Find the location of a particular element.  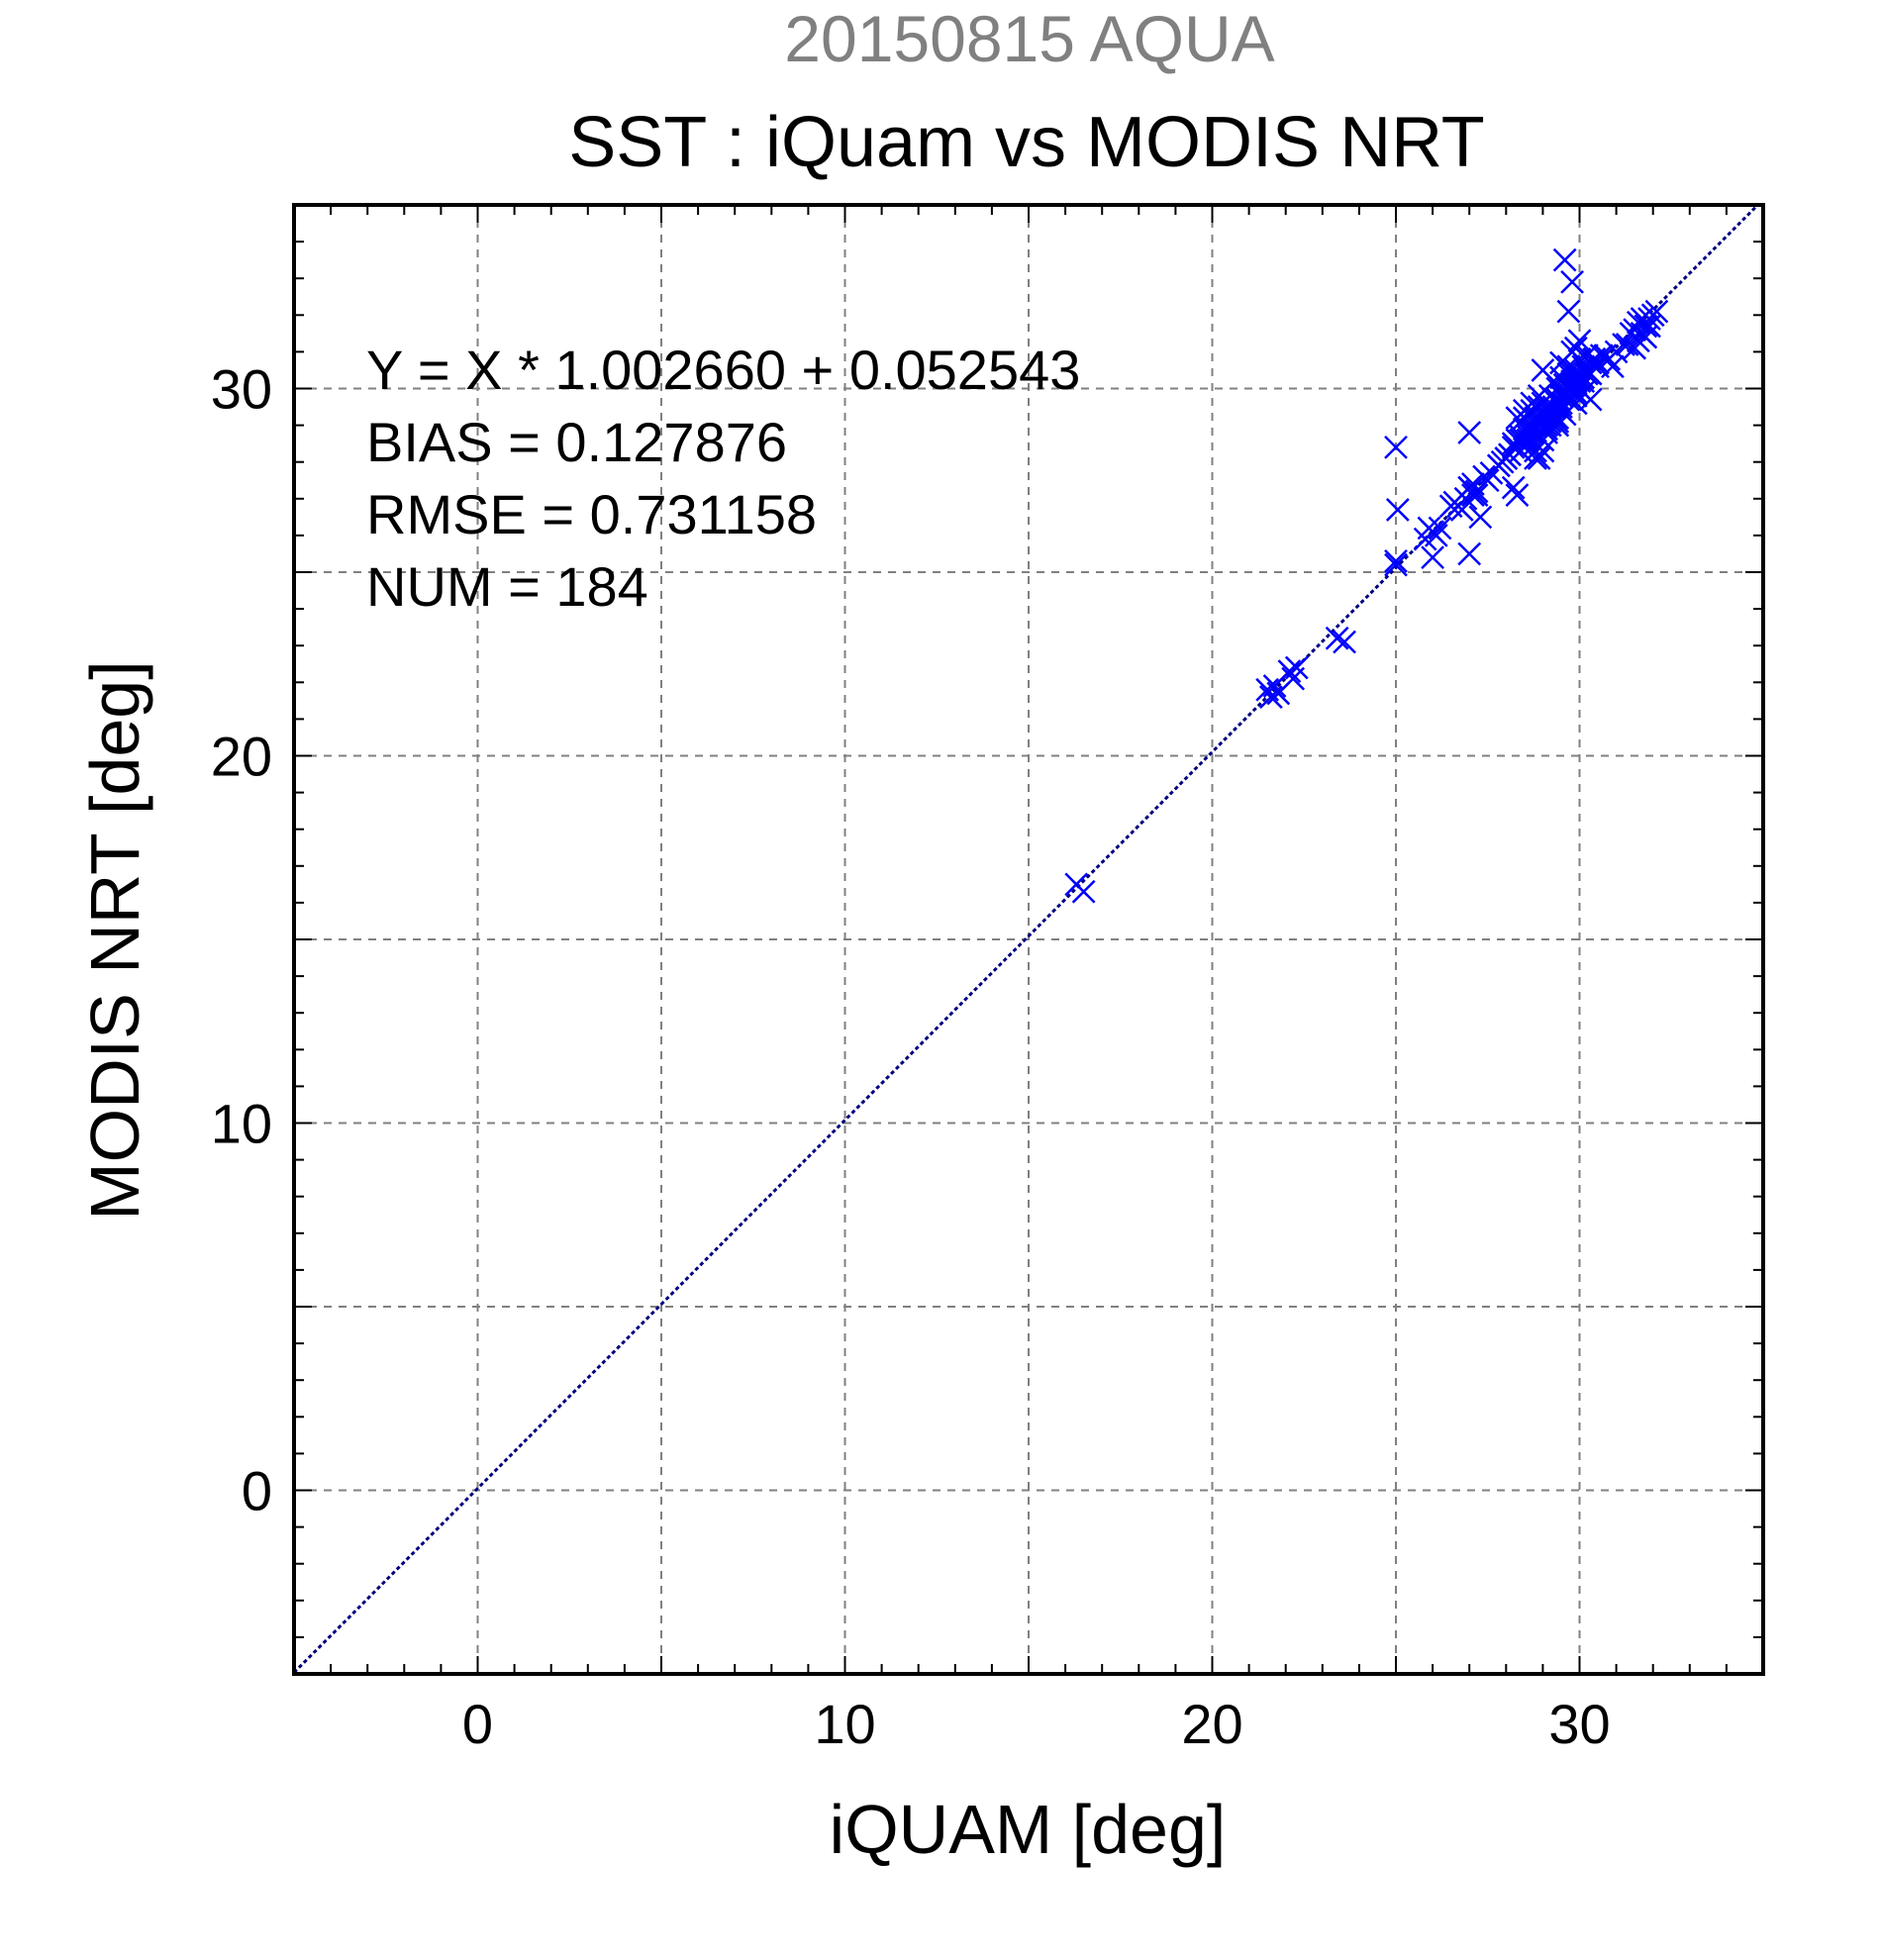

stats-fit-equation: Y = X * 1.002660 + 0.052543 is located at coordinates (723, 370).